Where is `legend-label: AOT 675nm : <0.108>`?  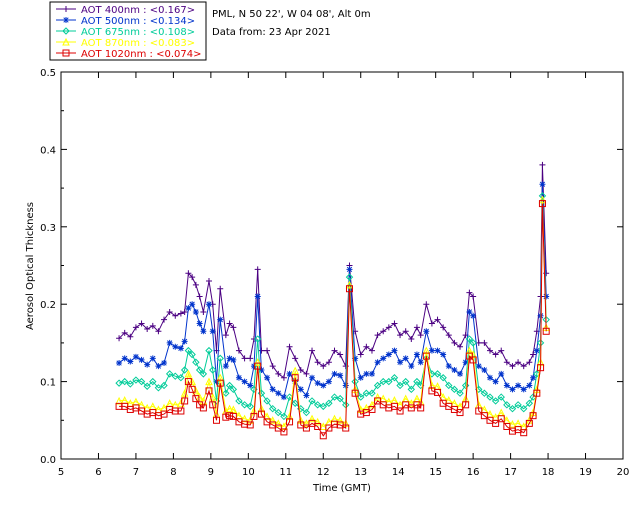 legend-label: AOT 675nm : <0.108> is located at coordinates (138, 32).